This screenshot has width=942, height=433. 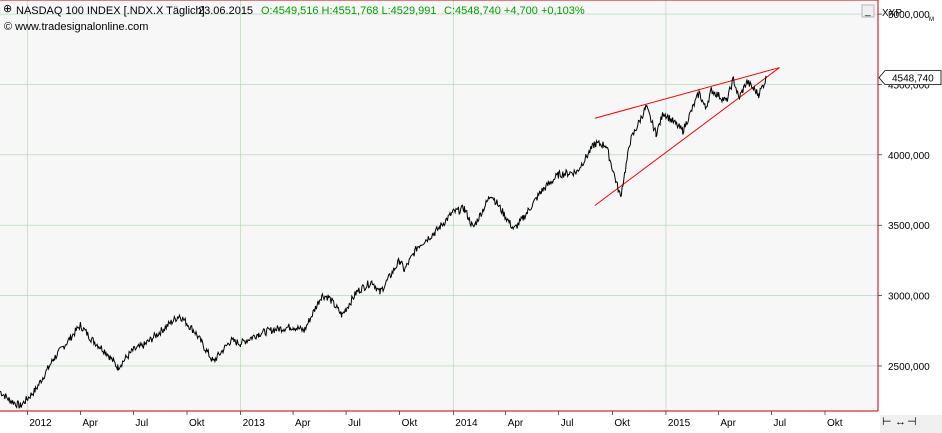 I want to click on minimize-icon: _, so click(x=867, y=11).